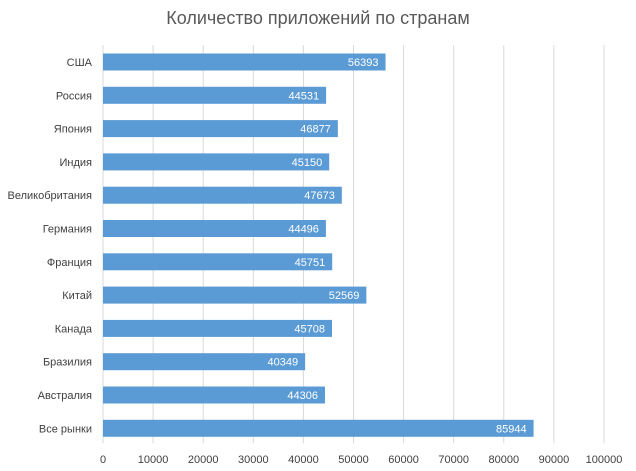 This screenshot has height=471, width=636. I want to click on x-tick-label: 100000, so click(604, 460).